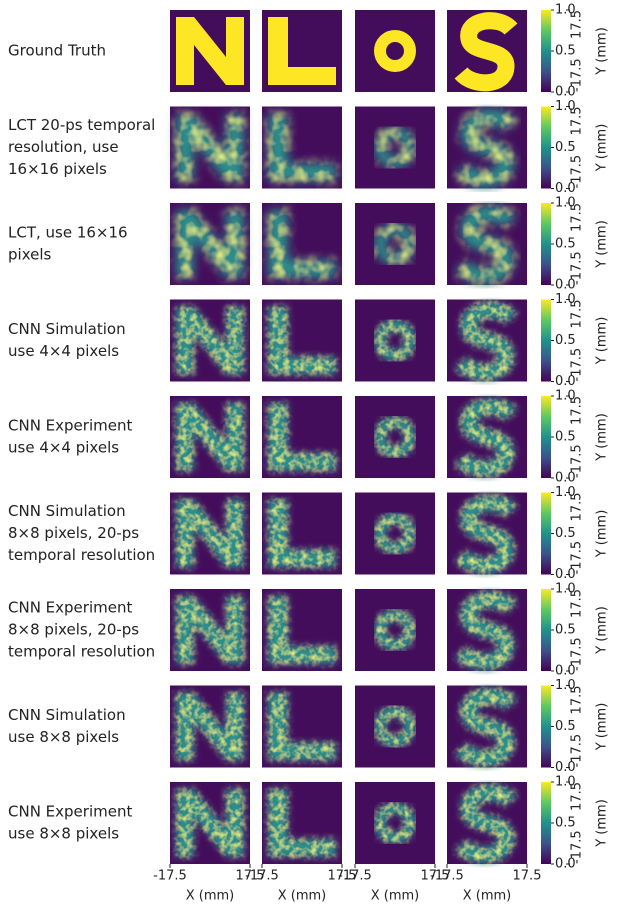 This screenshot has width=618, height=907. What do you see at coordinates (63, 147) in the screenshot?
I see `row-label: resolution, use` at bounding box center [63, 147].